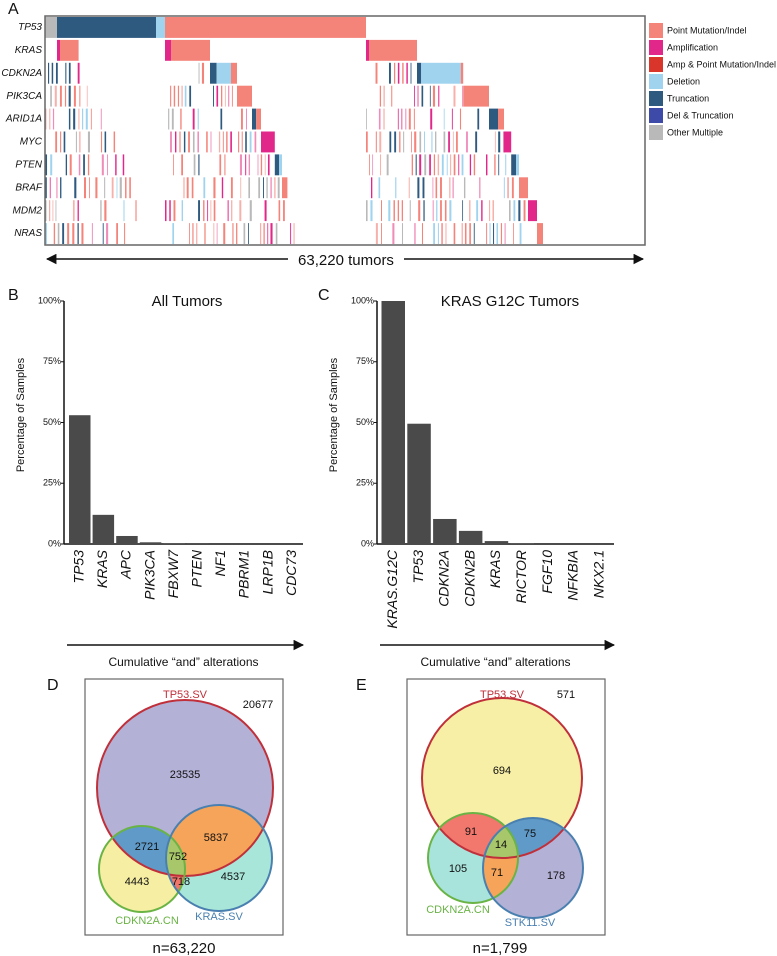  I want to click on venn-d-count: 4443, so click(137, 882).